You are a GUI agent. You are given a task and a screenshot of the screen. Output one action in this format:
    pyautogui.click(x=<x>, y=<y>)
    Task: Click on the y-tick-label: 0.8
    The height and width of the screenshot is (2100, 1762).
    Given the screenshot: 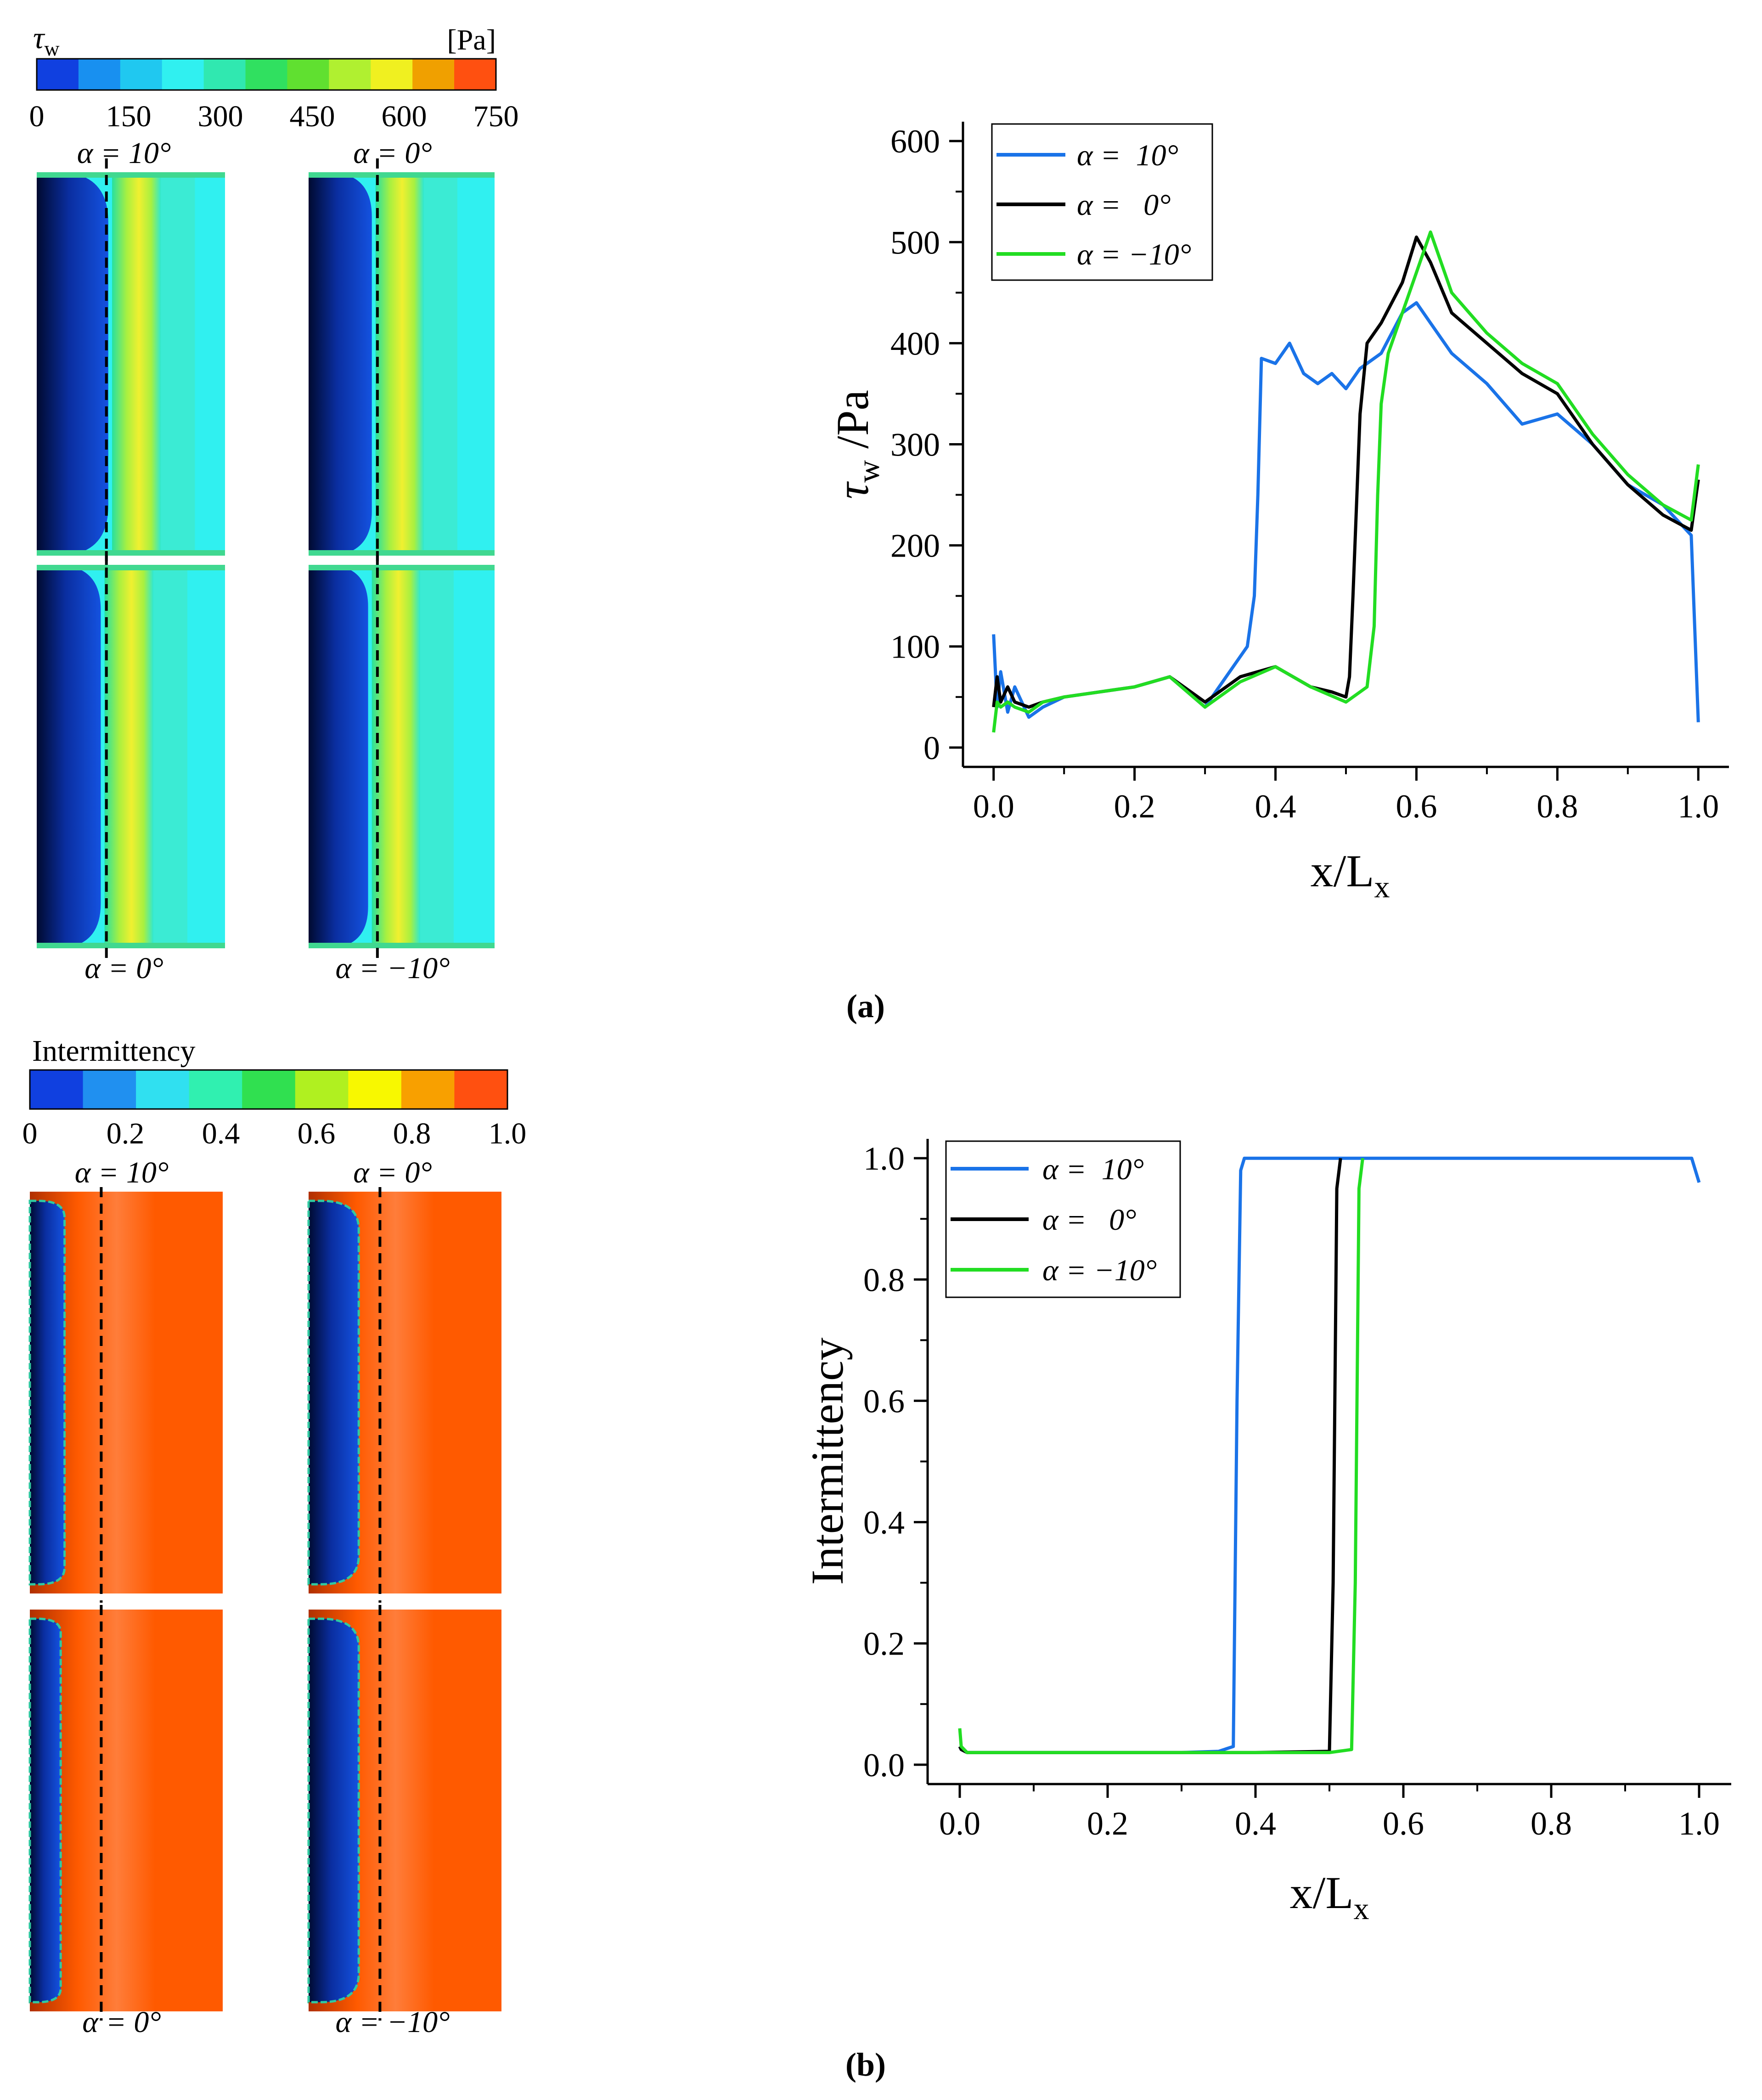 What is the action you would take?
    pyautogui.click(x=884, y=1279)
    